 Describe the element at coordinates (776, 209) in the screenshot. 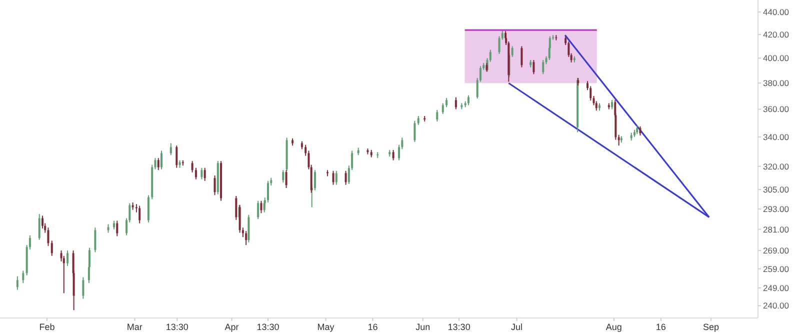

I see `y-tick-label: 293.00` at that location.